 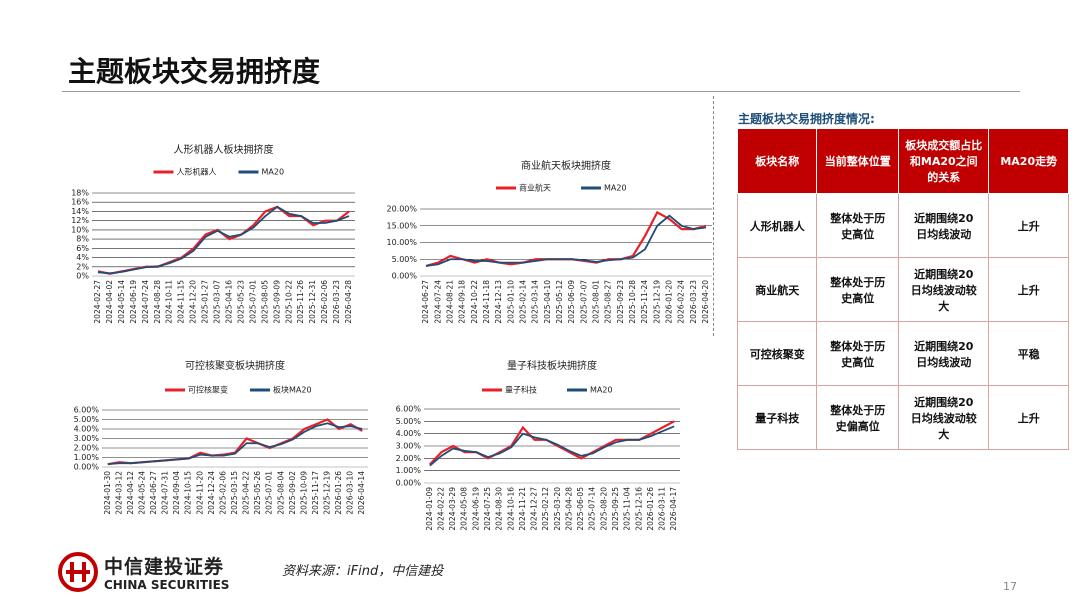 What do you see at coordinates (522, 509) in the screenshot?
I see `x-tick-label: 2024-11-21` at bounding box center [522, 509].